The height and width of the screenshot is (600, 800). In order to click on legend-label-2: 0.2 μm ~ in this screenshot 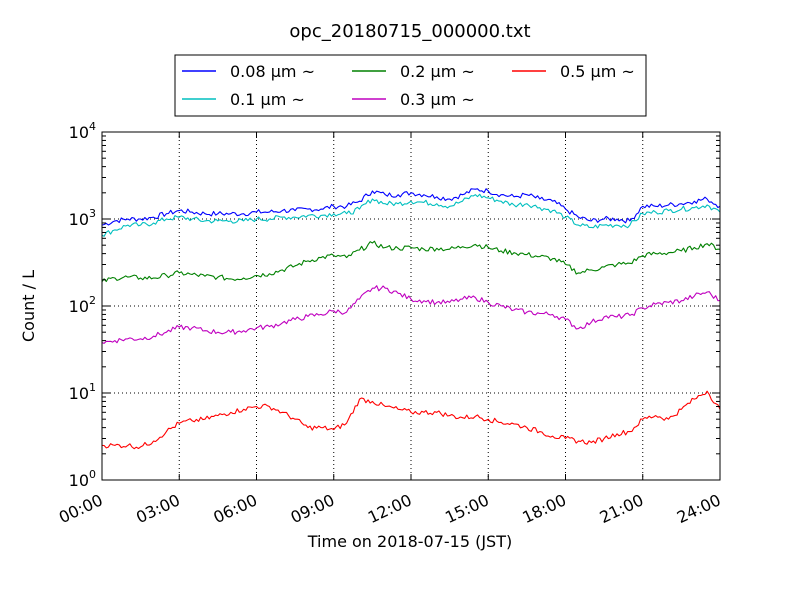, I will do `click(437, 71)`.